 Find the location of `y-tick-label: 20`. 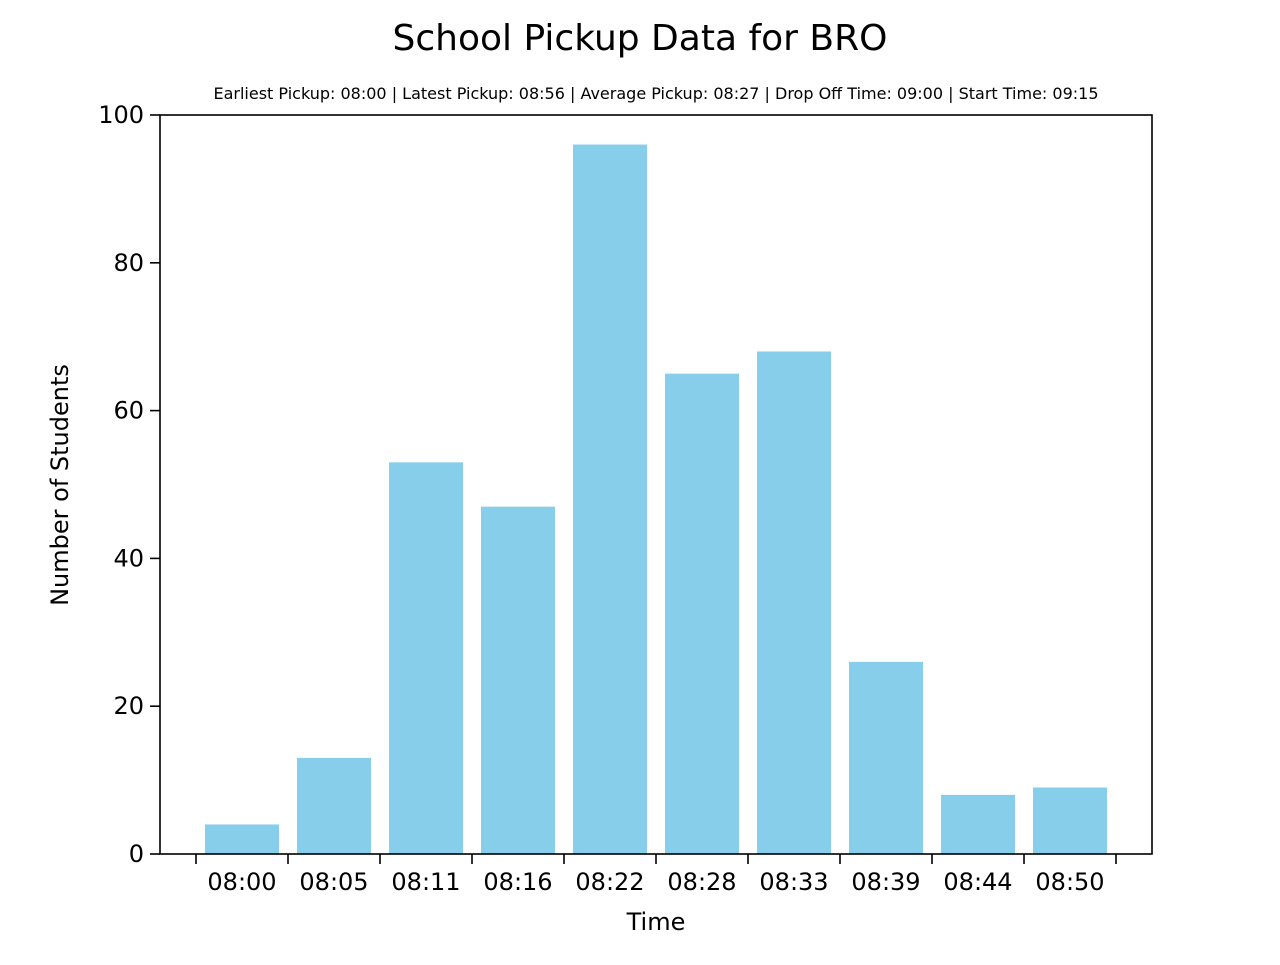

y-tick-label: 20 is located at coordinates (128, 706).